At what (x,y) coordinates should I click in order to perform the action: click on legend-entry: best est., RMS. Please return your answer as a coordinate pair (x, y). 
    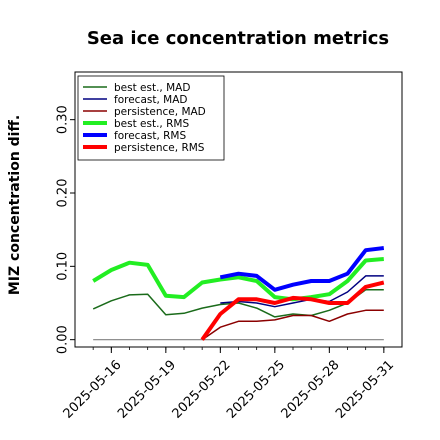
    Looking at the image, I should click on (151, 124).